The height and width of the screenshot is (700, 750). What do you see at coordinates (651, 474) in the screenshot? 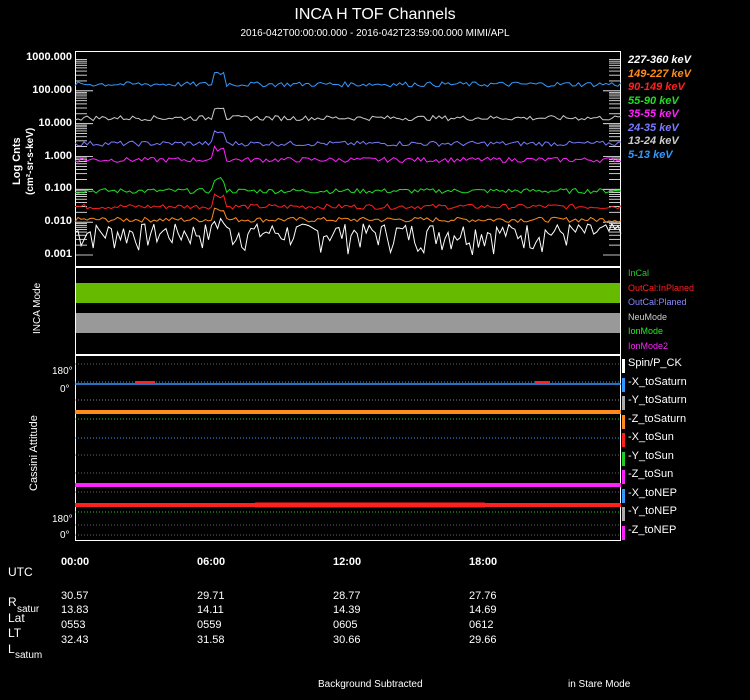
I see `attitude-legend-entry: -Z_toSun` at bounding box center [651, 474].